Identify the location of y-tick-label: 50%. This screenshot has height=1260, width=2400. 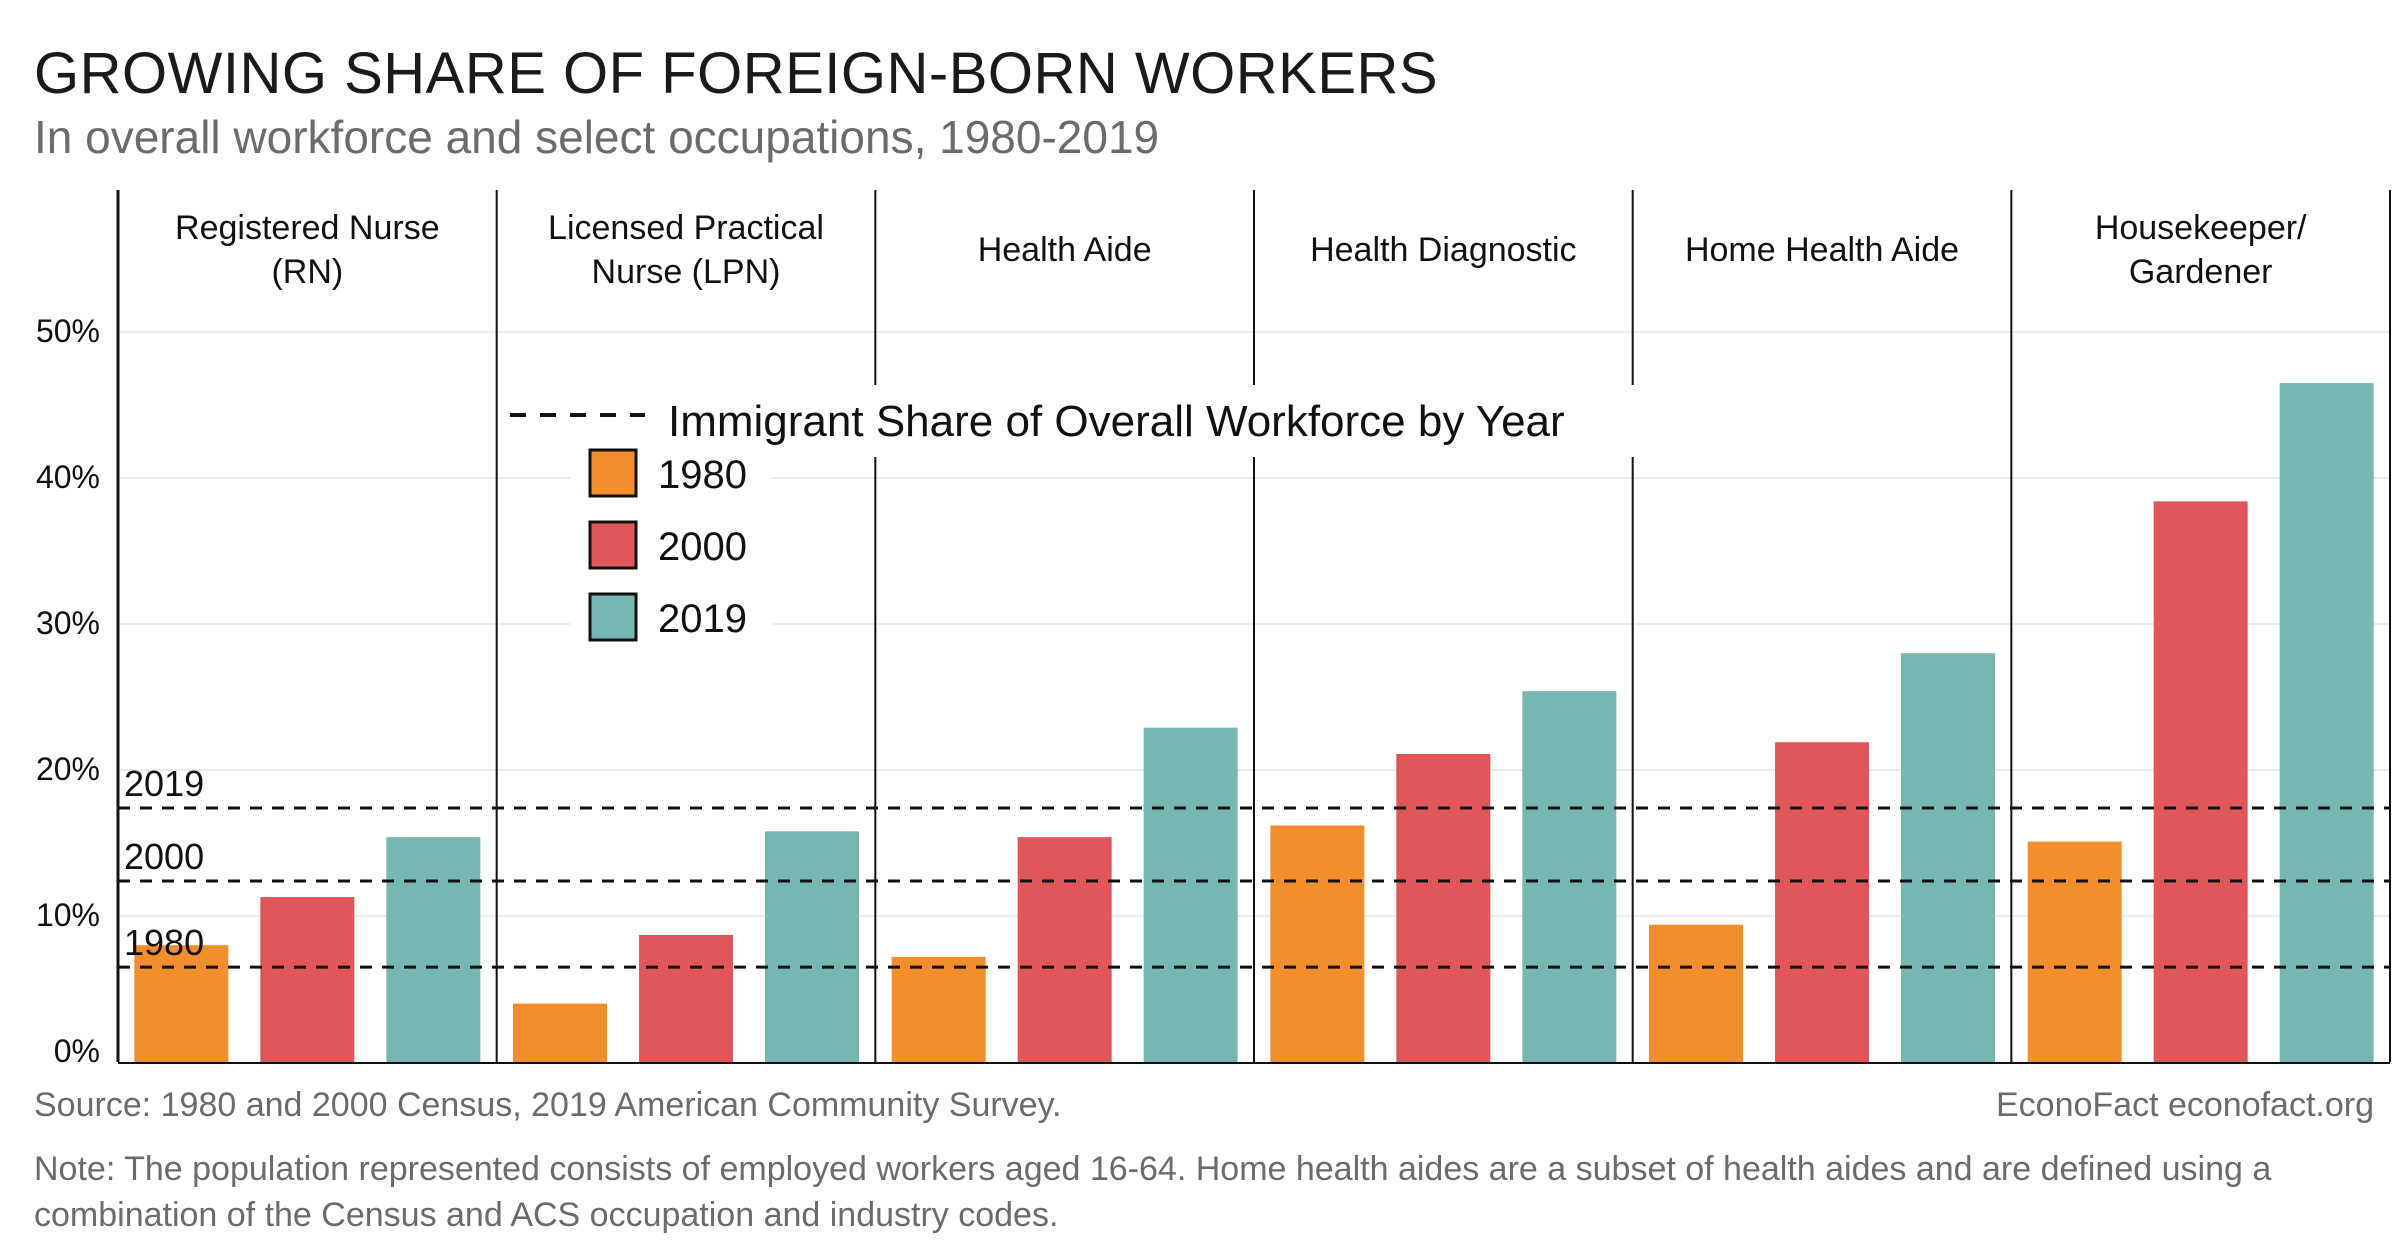
(68, 331).